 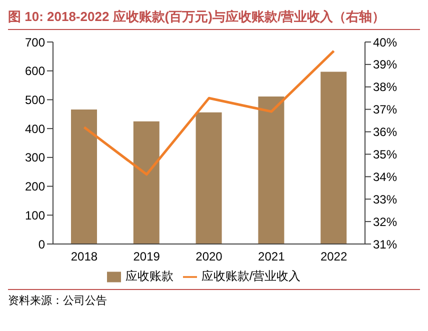 What do you see at coordinates (385, 177) in the screenshot?
I see `y2-tick-label: 34%` at bounding box center [385, 177].